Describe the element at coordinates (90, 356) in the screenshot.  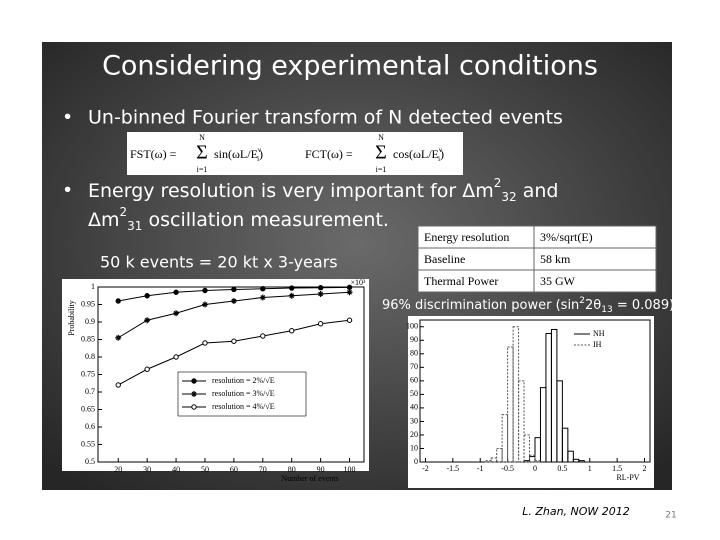
I see `y-tick-label: 0.8` at that location.